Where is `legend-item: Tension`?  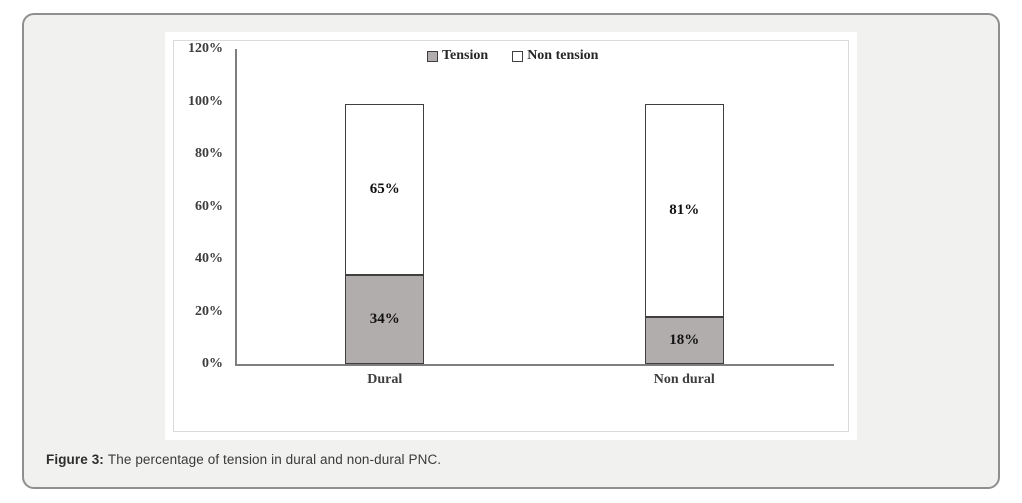 legend-item: Tension is located at coordinates (457, 56).